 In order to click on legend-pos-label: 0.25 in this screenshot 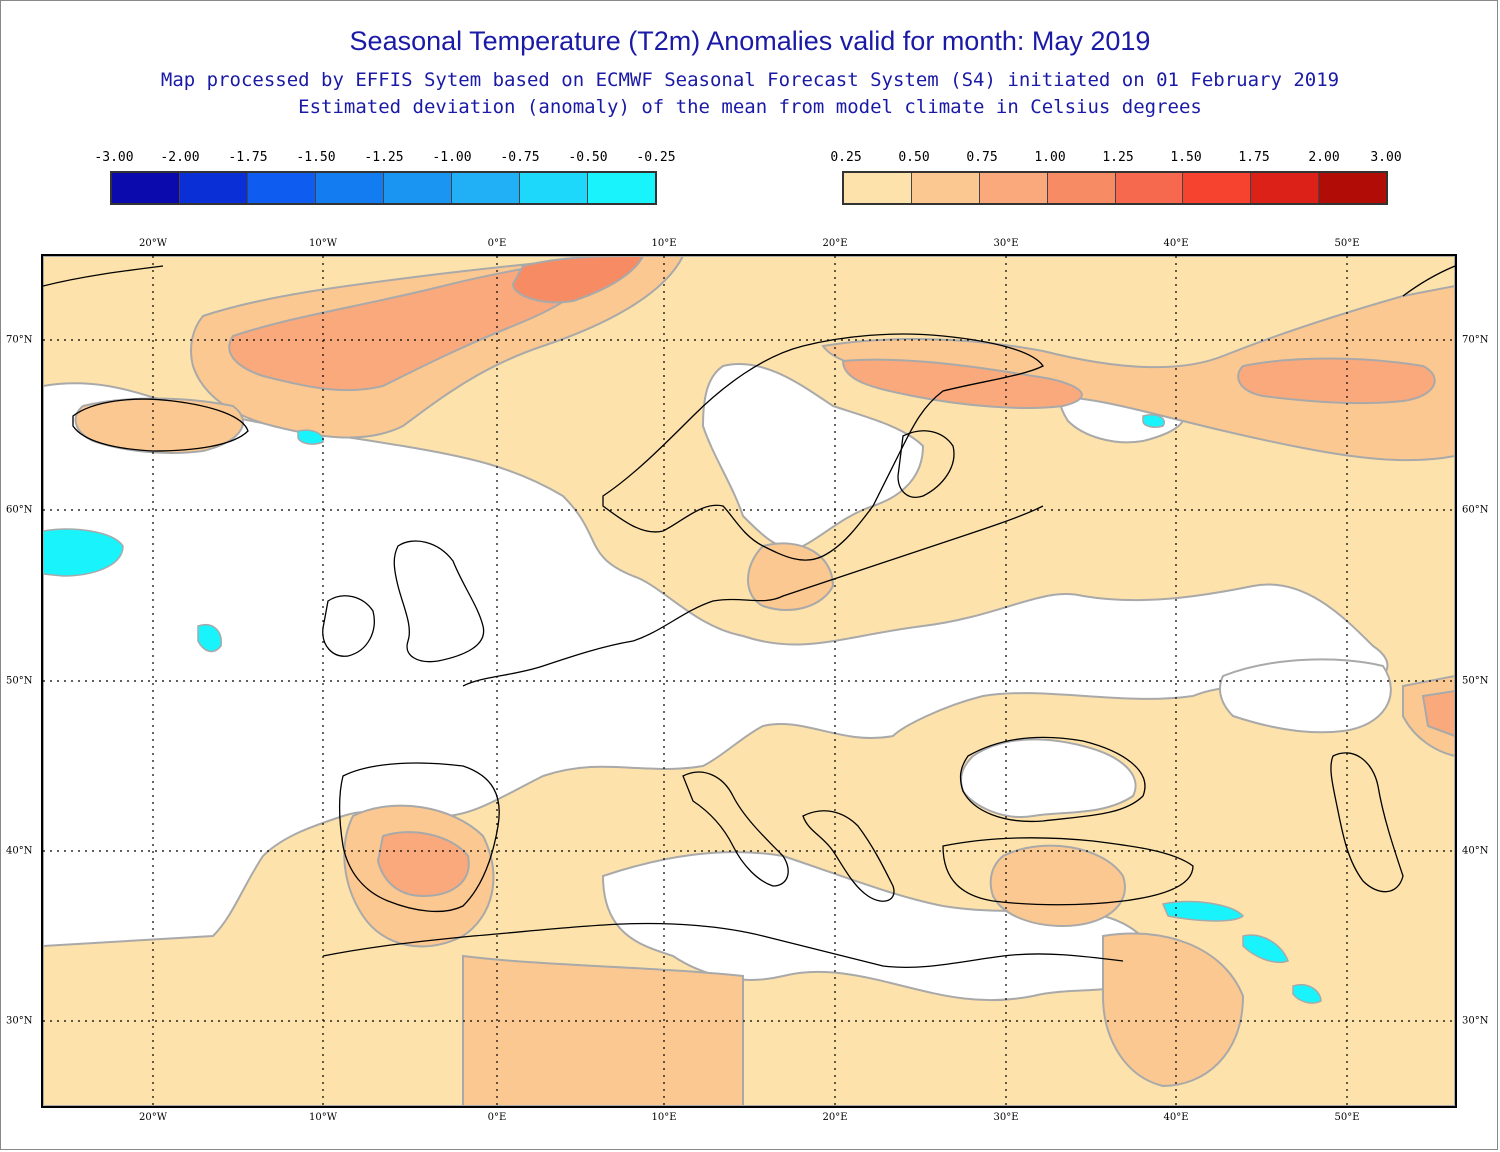, I will do `click(846, 157)`.